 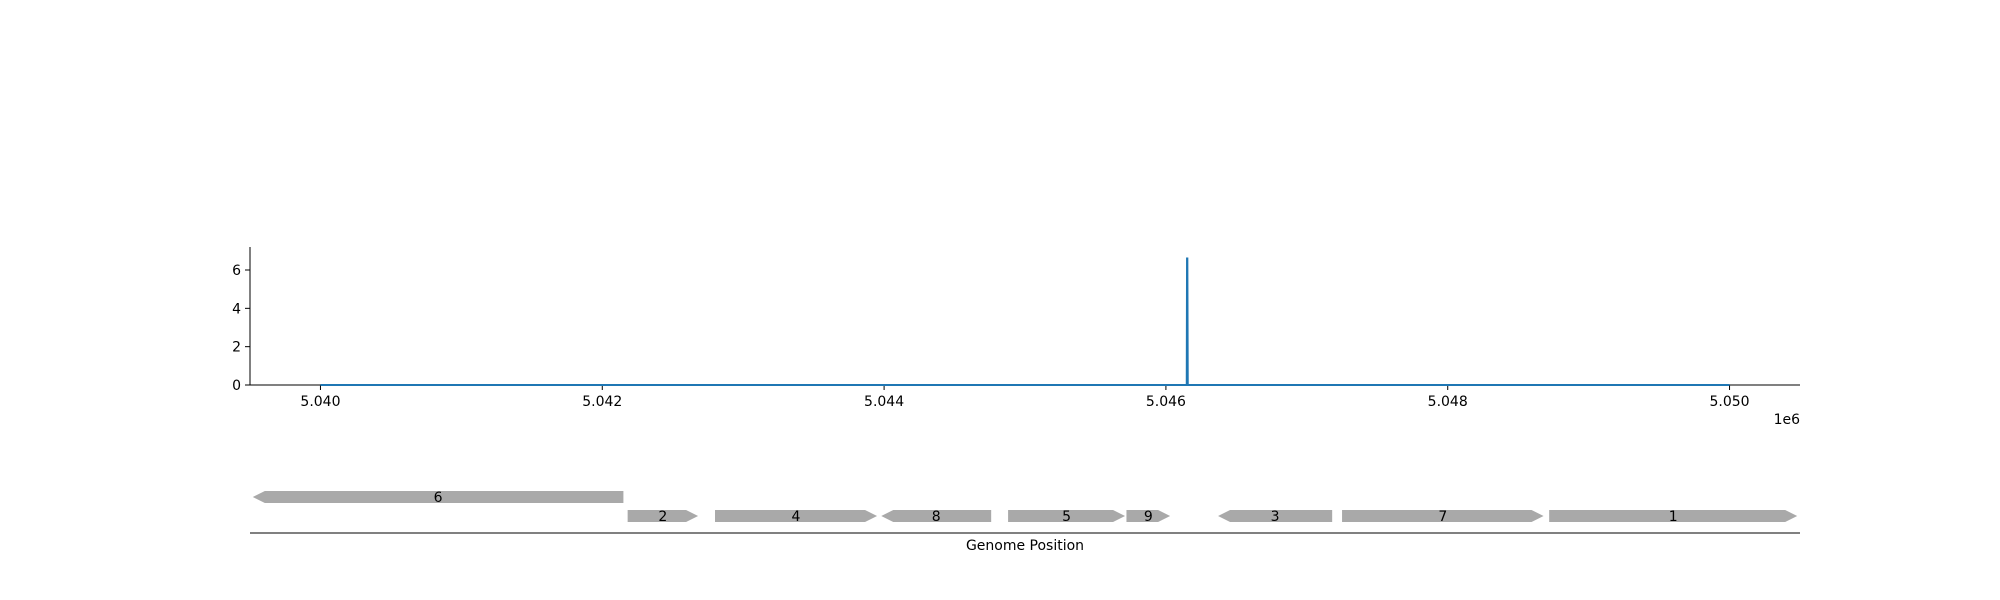 I want to click on gene-label: 2, so click(x=662, y=517).